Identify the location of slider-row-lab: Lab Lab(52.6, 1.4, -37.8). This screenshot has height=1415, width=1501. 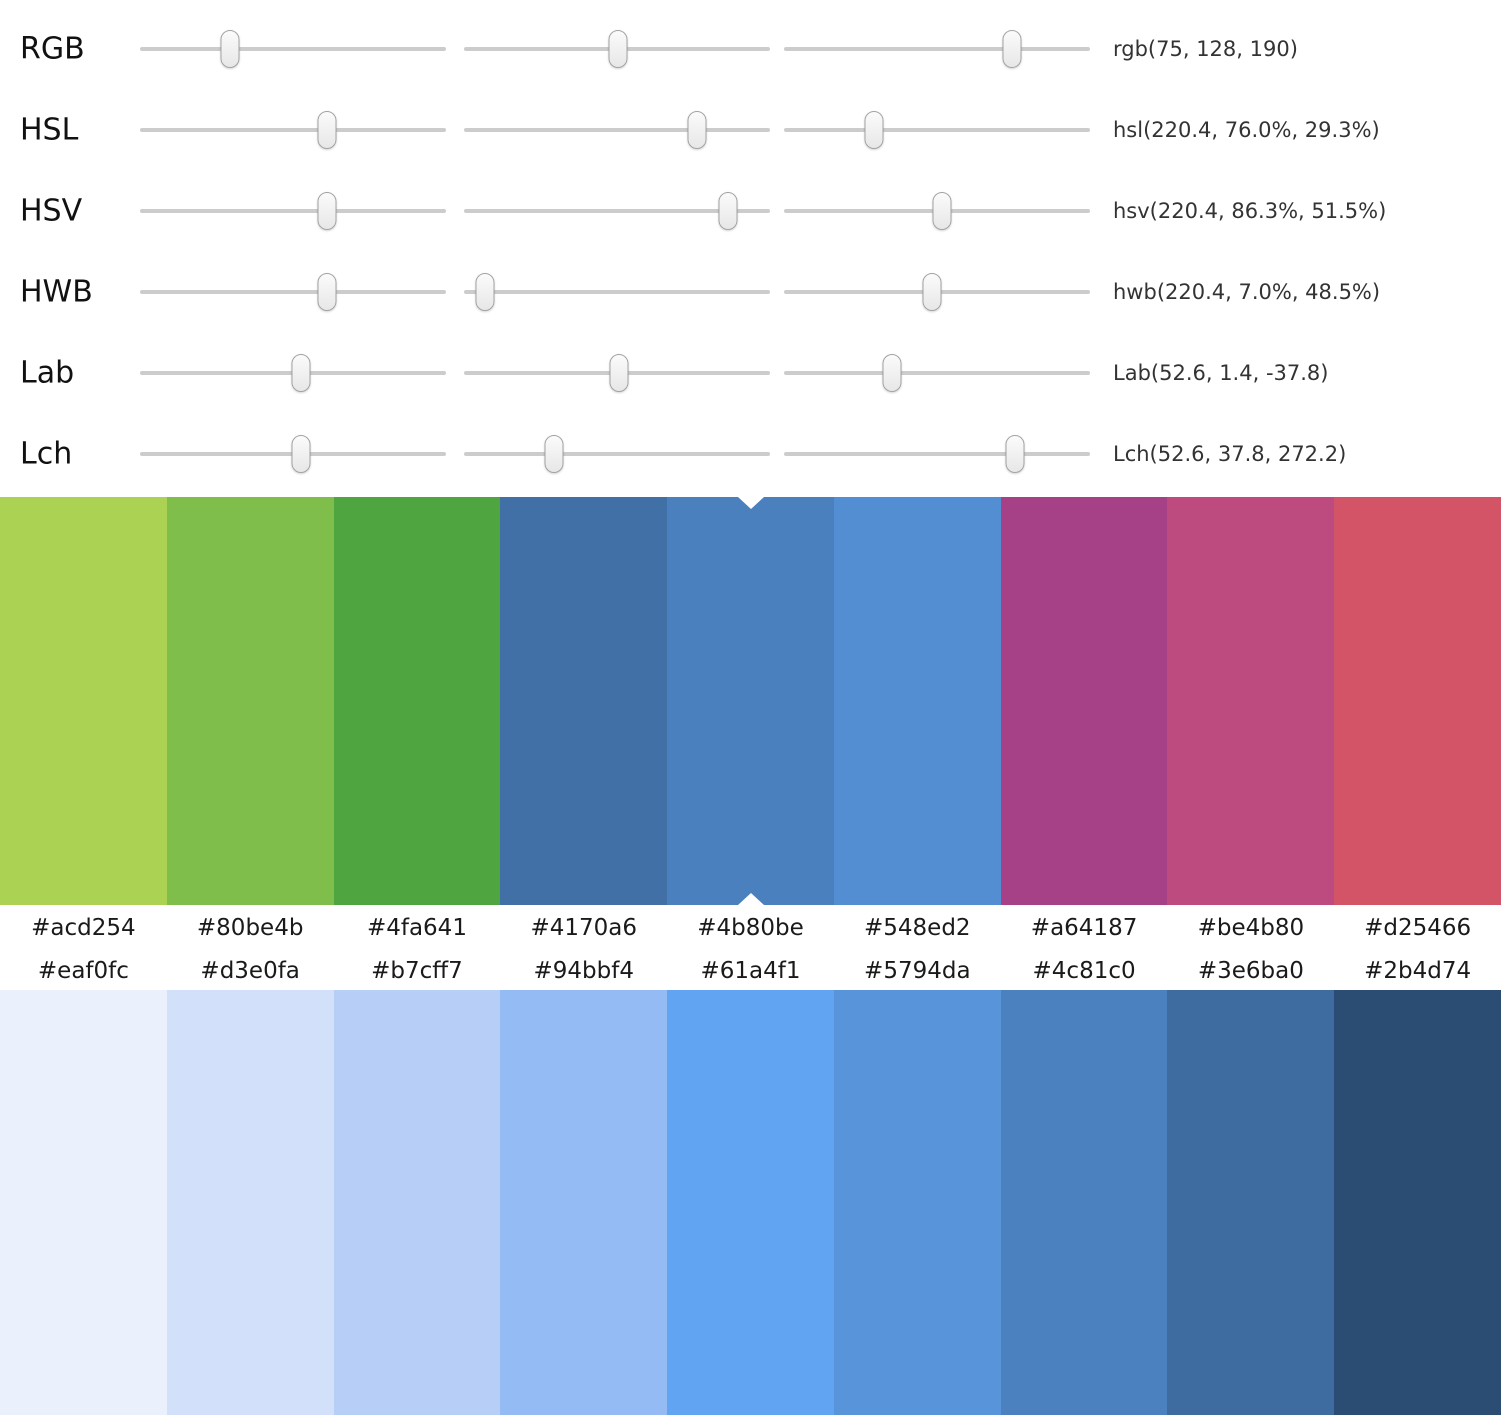
(750, 372).